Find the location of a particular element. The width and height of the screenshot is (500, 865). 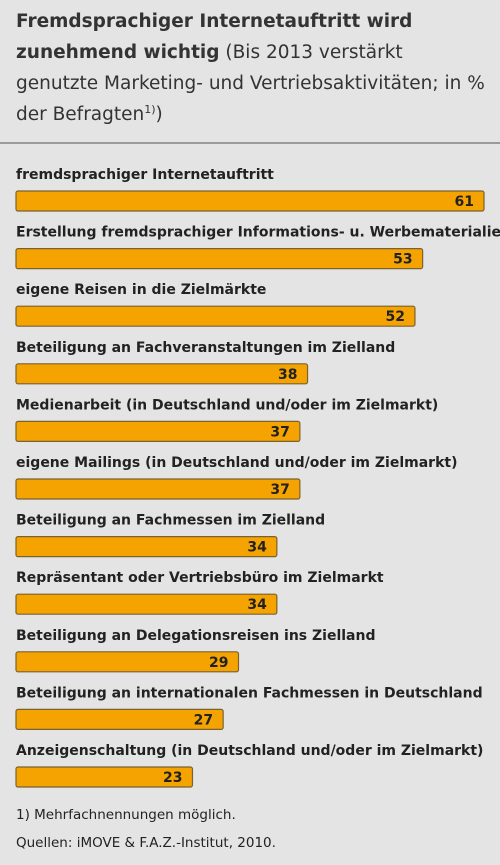

value-label: 29 is located at coordinates (218, 663).